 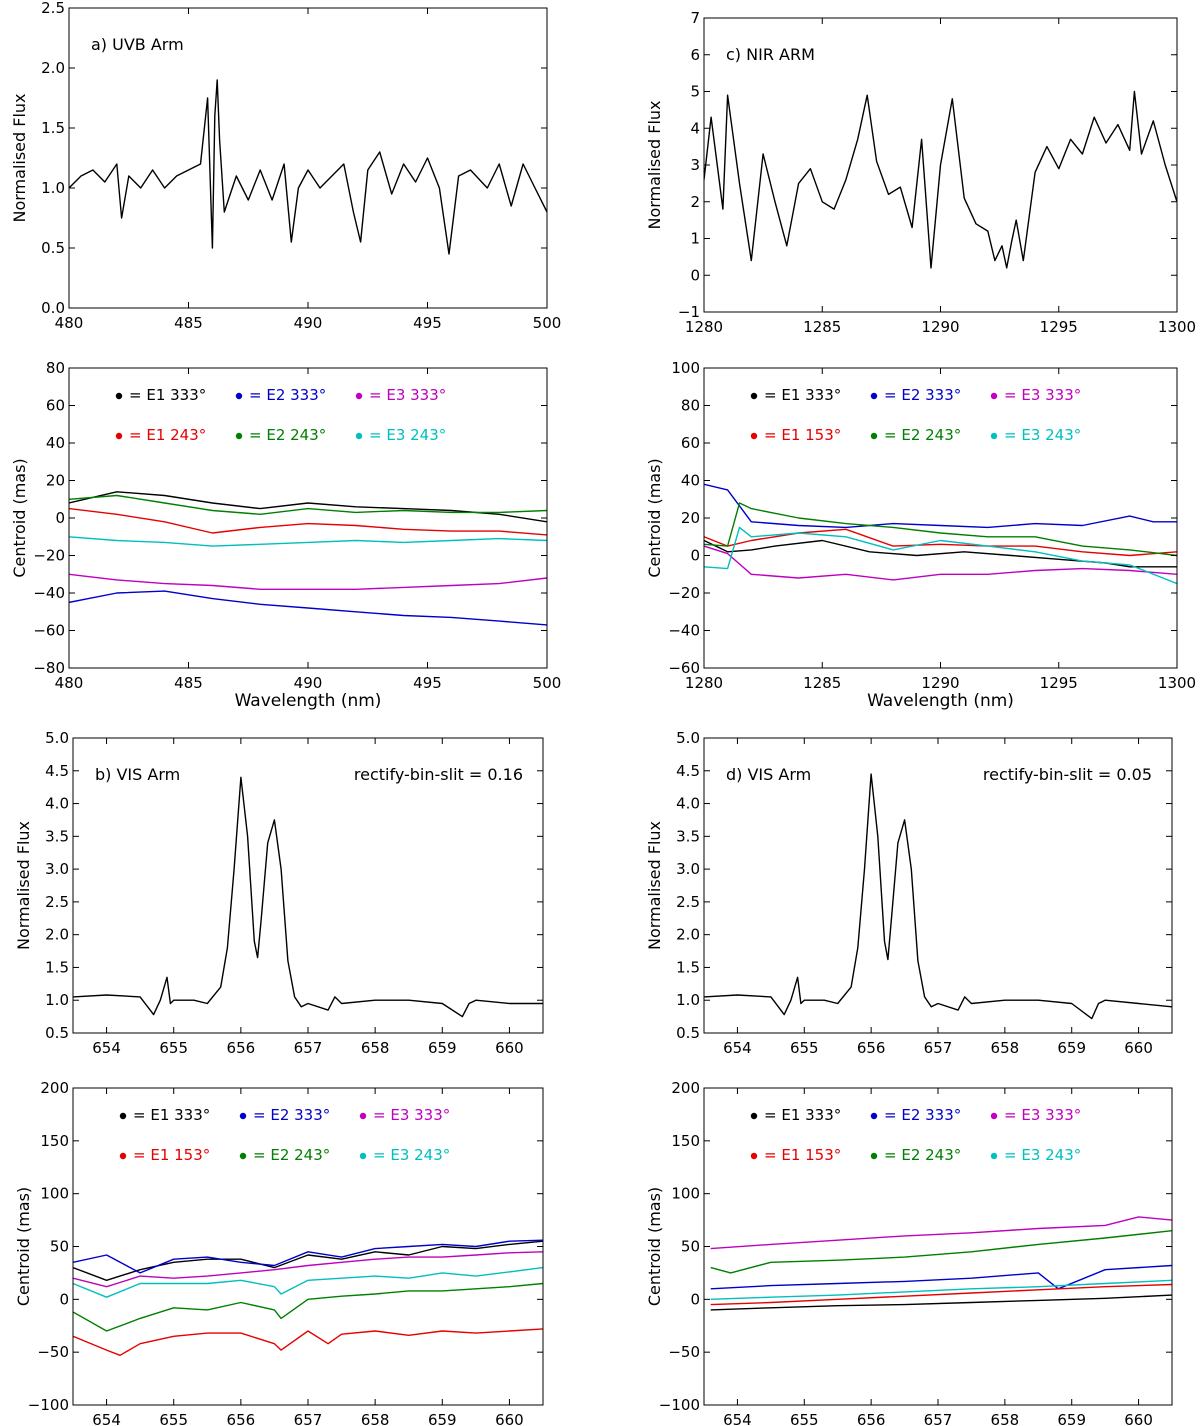 What do you see at coordinates (137, 44) in the screenshot?
I see `panel-annotation: a) UVB Arm` at bounding box center [137, 44].